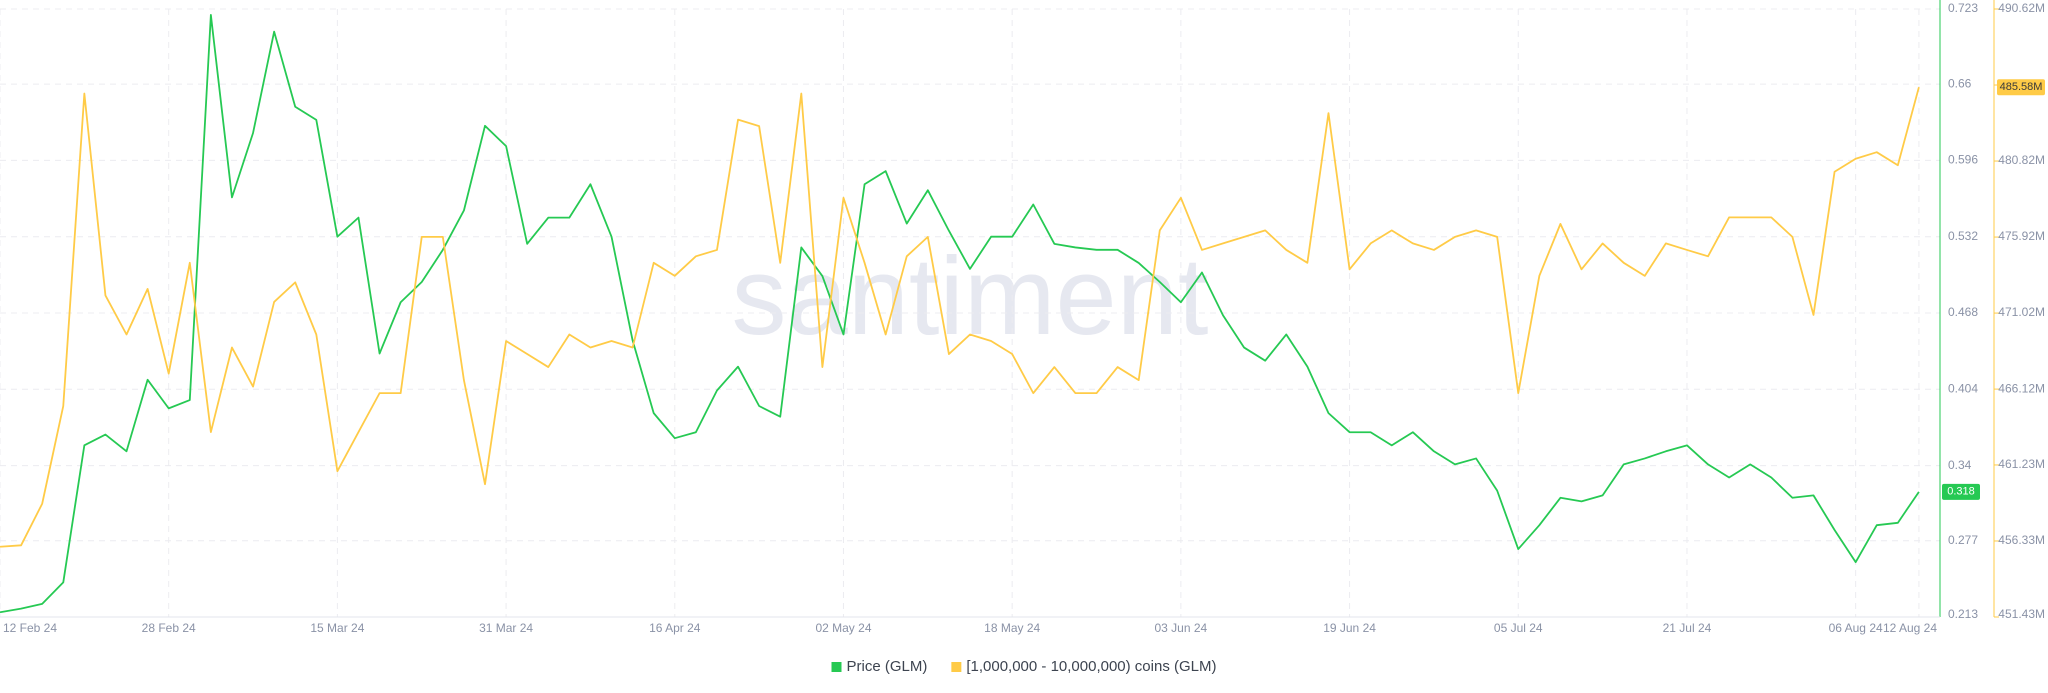  I want to click on y-tick-label: 0.596, so click(1963, 160).